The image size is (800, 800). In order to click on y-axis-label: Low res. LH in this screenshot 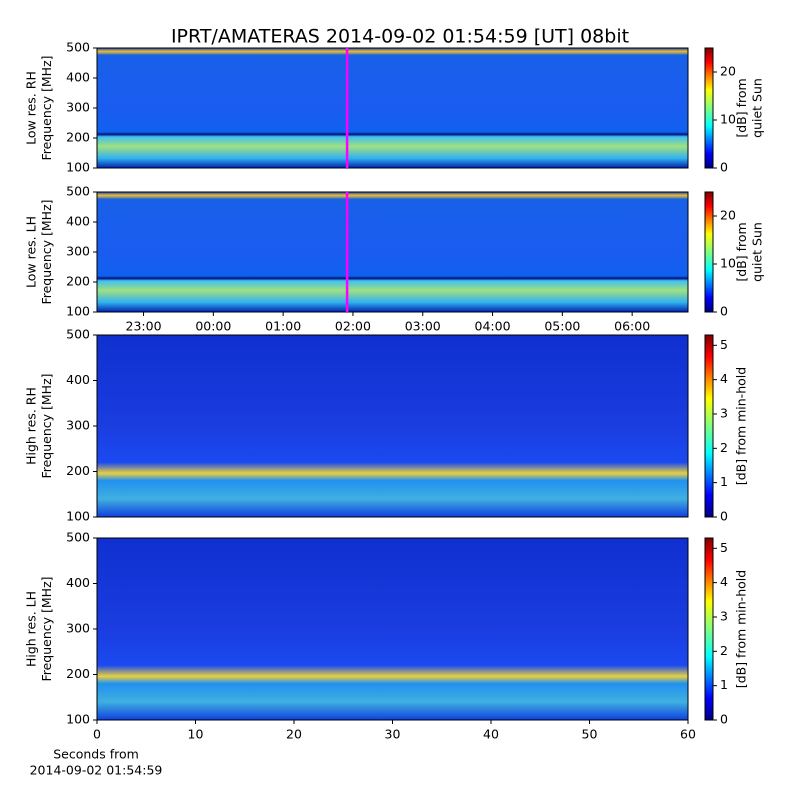, I will do `click(31, 252)`.